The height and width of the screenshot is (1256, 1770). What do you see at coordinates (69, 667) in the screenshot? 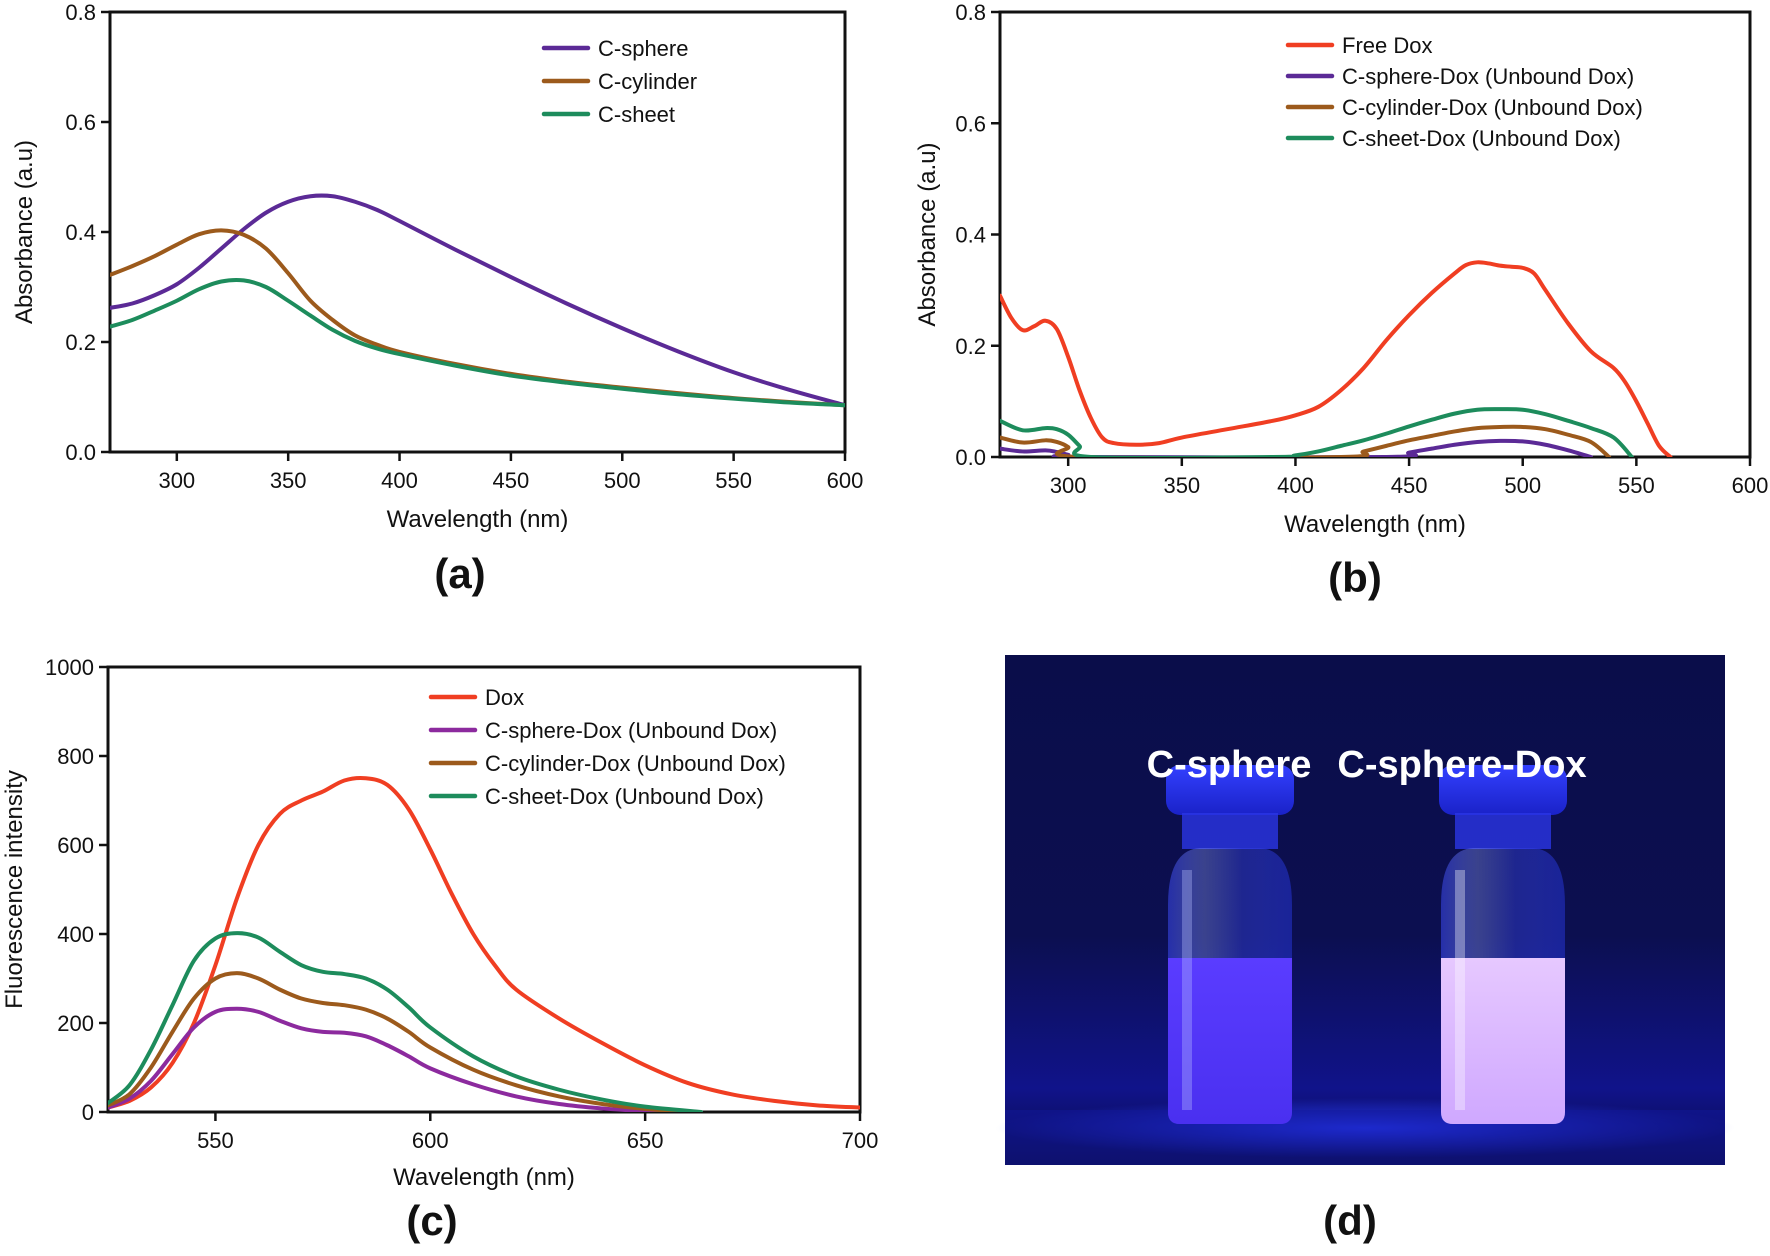
I see `y-tick-label: 1000` at bounding box center [69, 667].